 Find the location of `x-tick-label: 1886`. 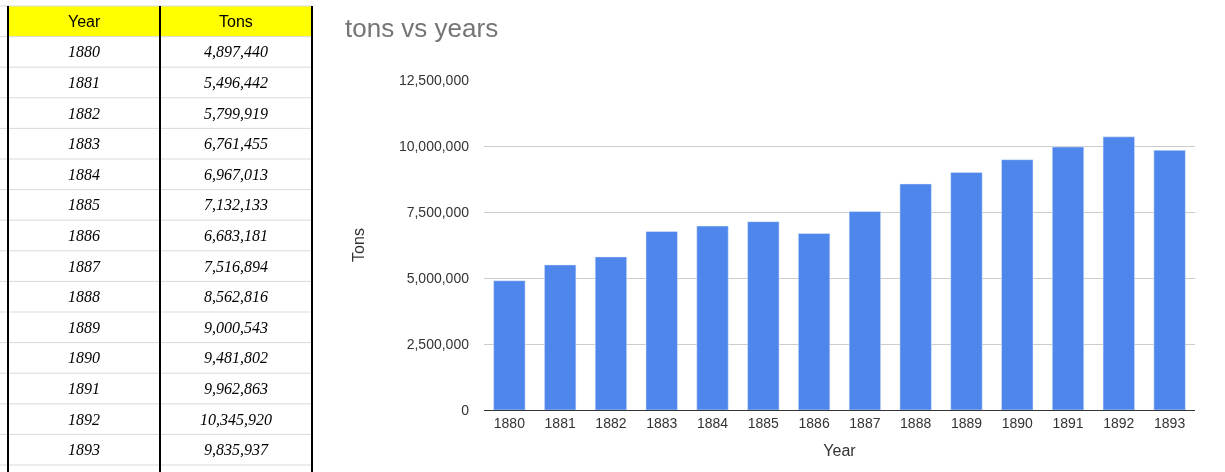

x-tick-label: 1886 is located at coordinates (814, 422).